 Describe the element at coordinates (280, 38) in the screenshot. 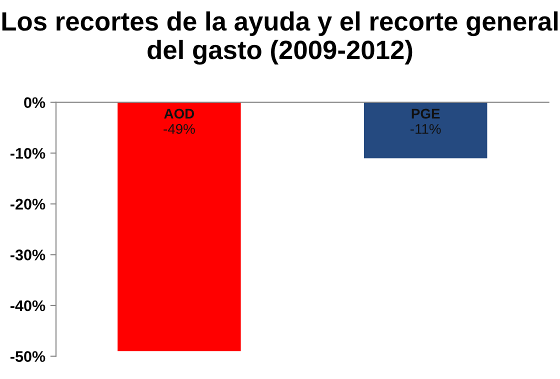

I see `chart-title: Los recortes de la ayuda y el recorte general del gasto (2009-2012)` at that location.